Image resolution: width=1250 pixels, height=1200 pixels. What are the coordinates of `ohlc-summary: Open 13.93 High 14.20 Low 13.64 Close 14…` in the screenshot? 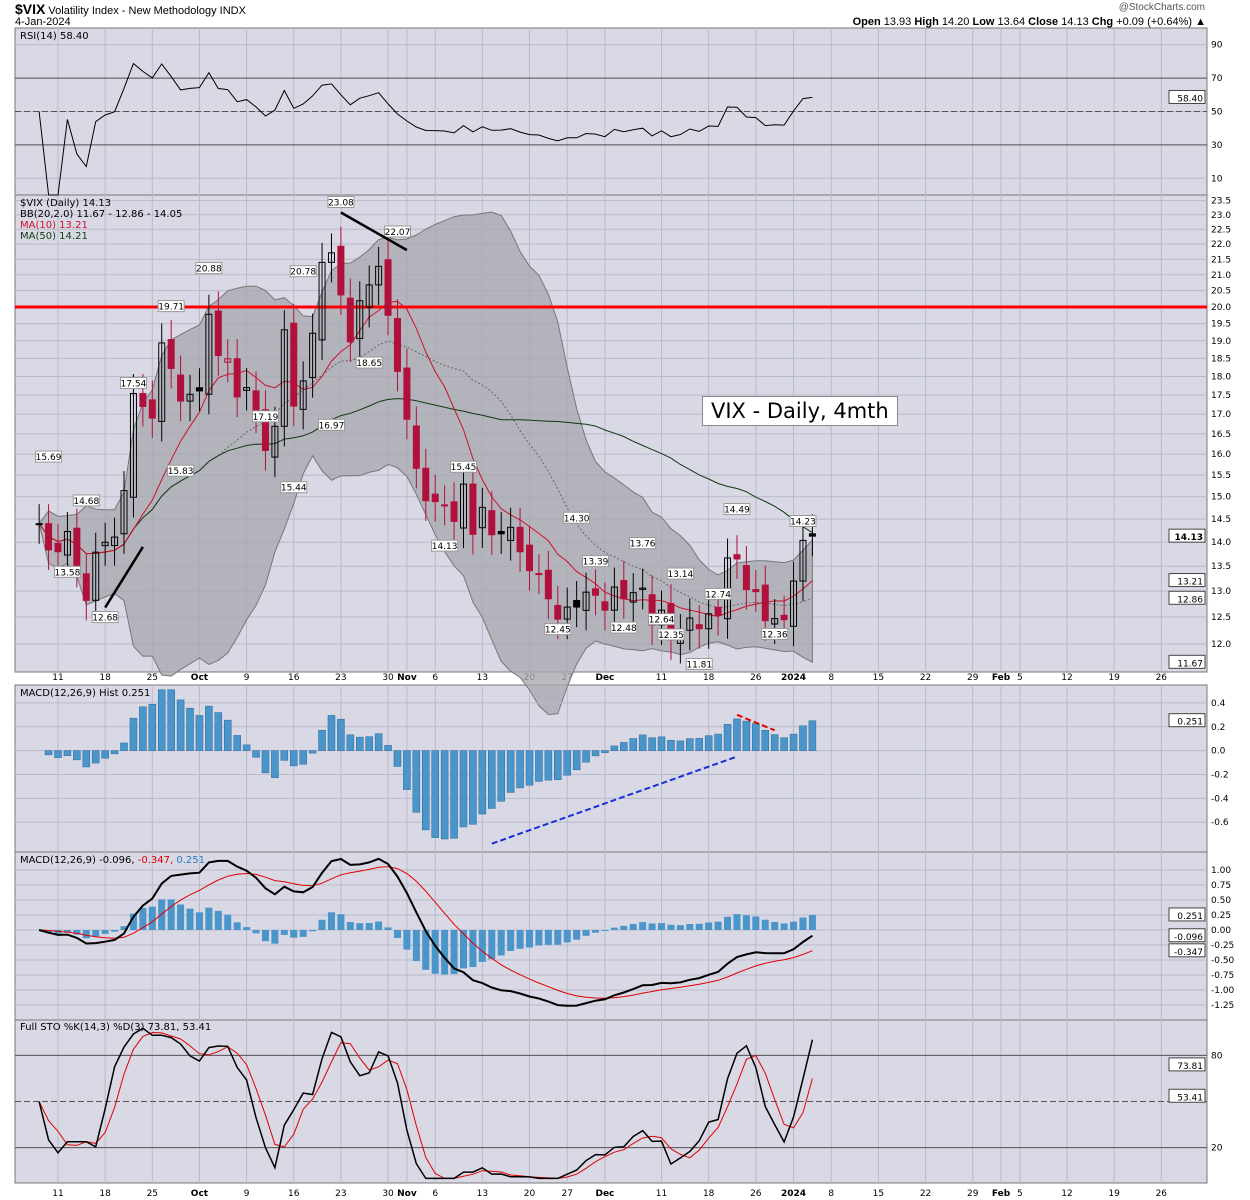 It's located at (1029, 22).